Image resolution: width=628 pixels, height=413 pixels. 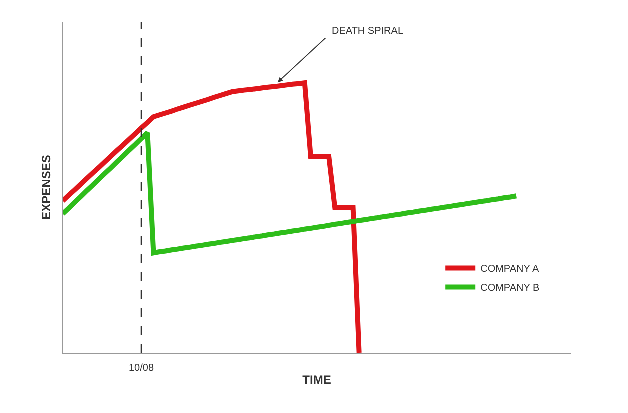 What do you see at coordinates (510, 270) in the screenshot?
I see `legend-label: COMPANY A` at bounding box center [510, 270].